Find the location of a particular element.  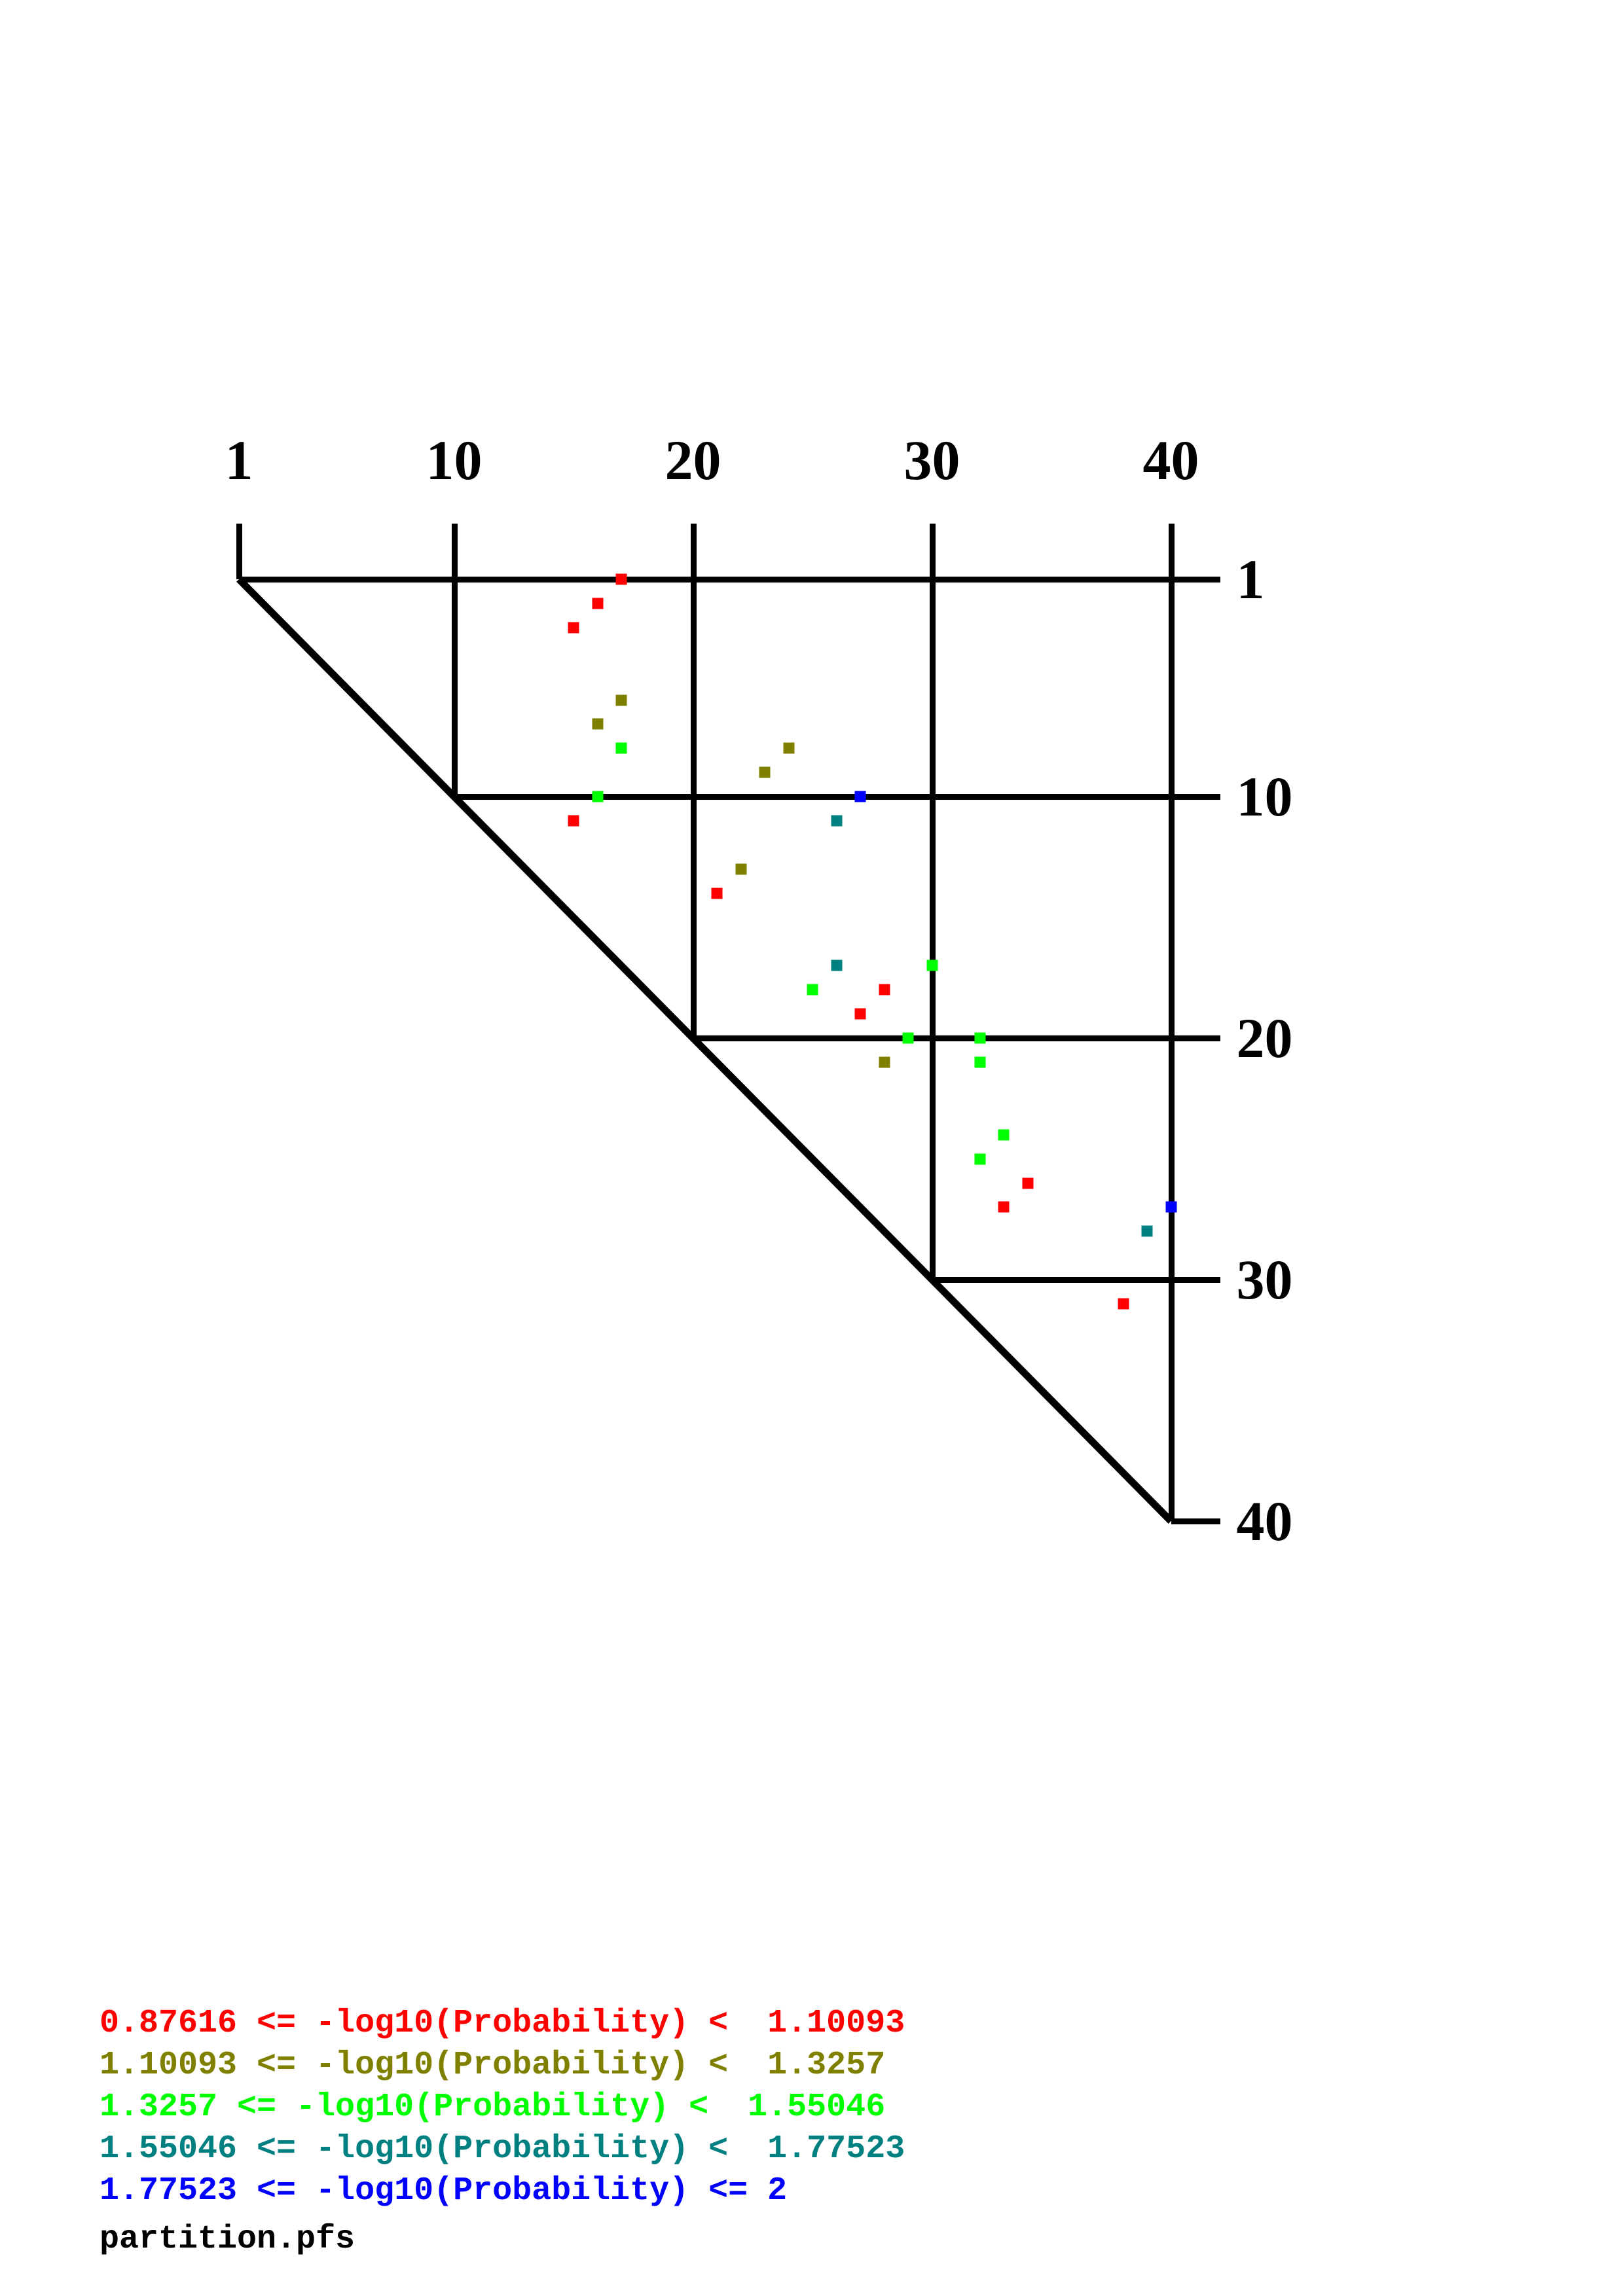

legend-entry: 1.55046 <= -log10(Probability) < 1.77523 is located at coordinates (502, 2149).